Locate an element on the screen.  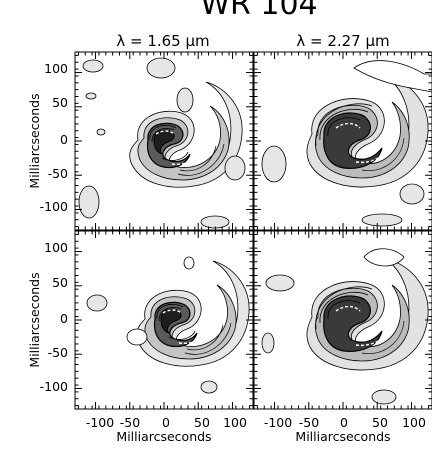
y-tick-labels-top: 100 50 0 -50 -100 is located at coordinates (54, 137).